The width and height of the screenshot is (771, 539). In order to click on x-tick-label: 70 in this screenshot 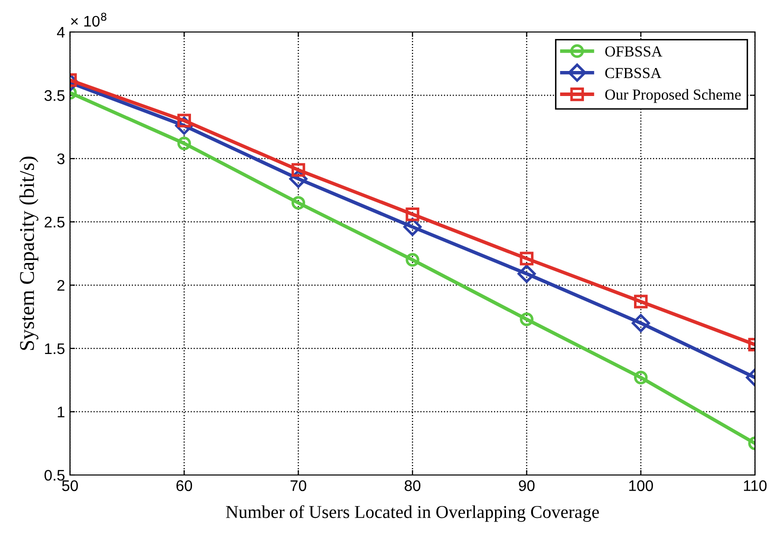, I will do `click(298, 486)`.